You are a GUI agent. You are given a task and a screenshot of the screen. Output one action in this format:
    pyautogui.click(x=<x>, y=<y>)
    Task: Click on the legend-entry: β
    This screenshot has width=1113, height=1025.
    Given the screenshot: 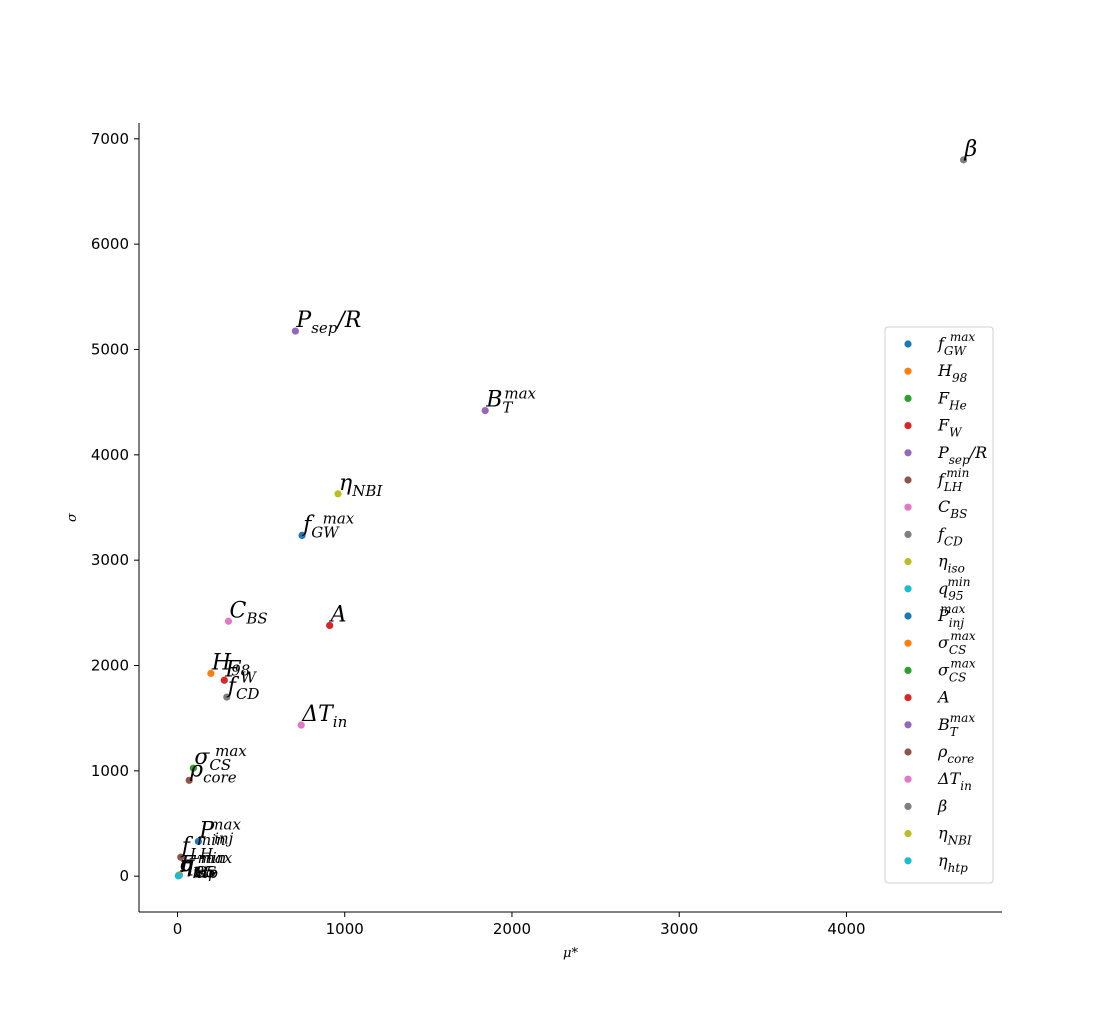 What is the action you would take?
    pyautogui.click(x=942, y=805)
    